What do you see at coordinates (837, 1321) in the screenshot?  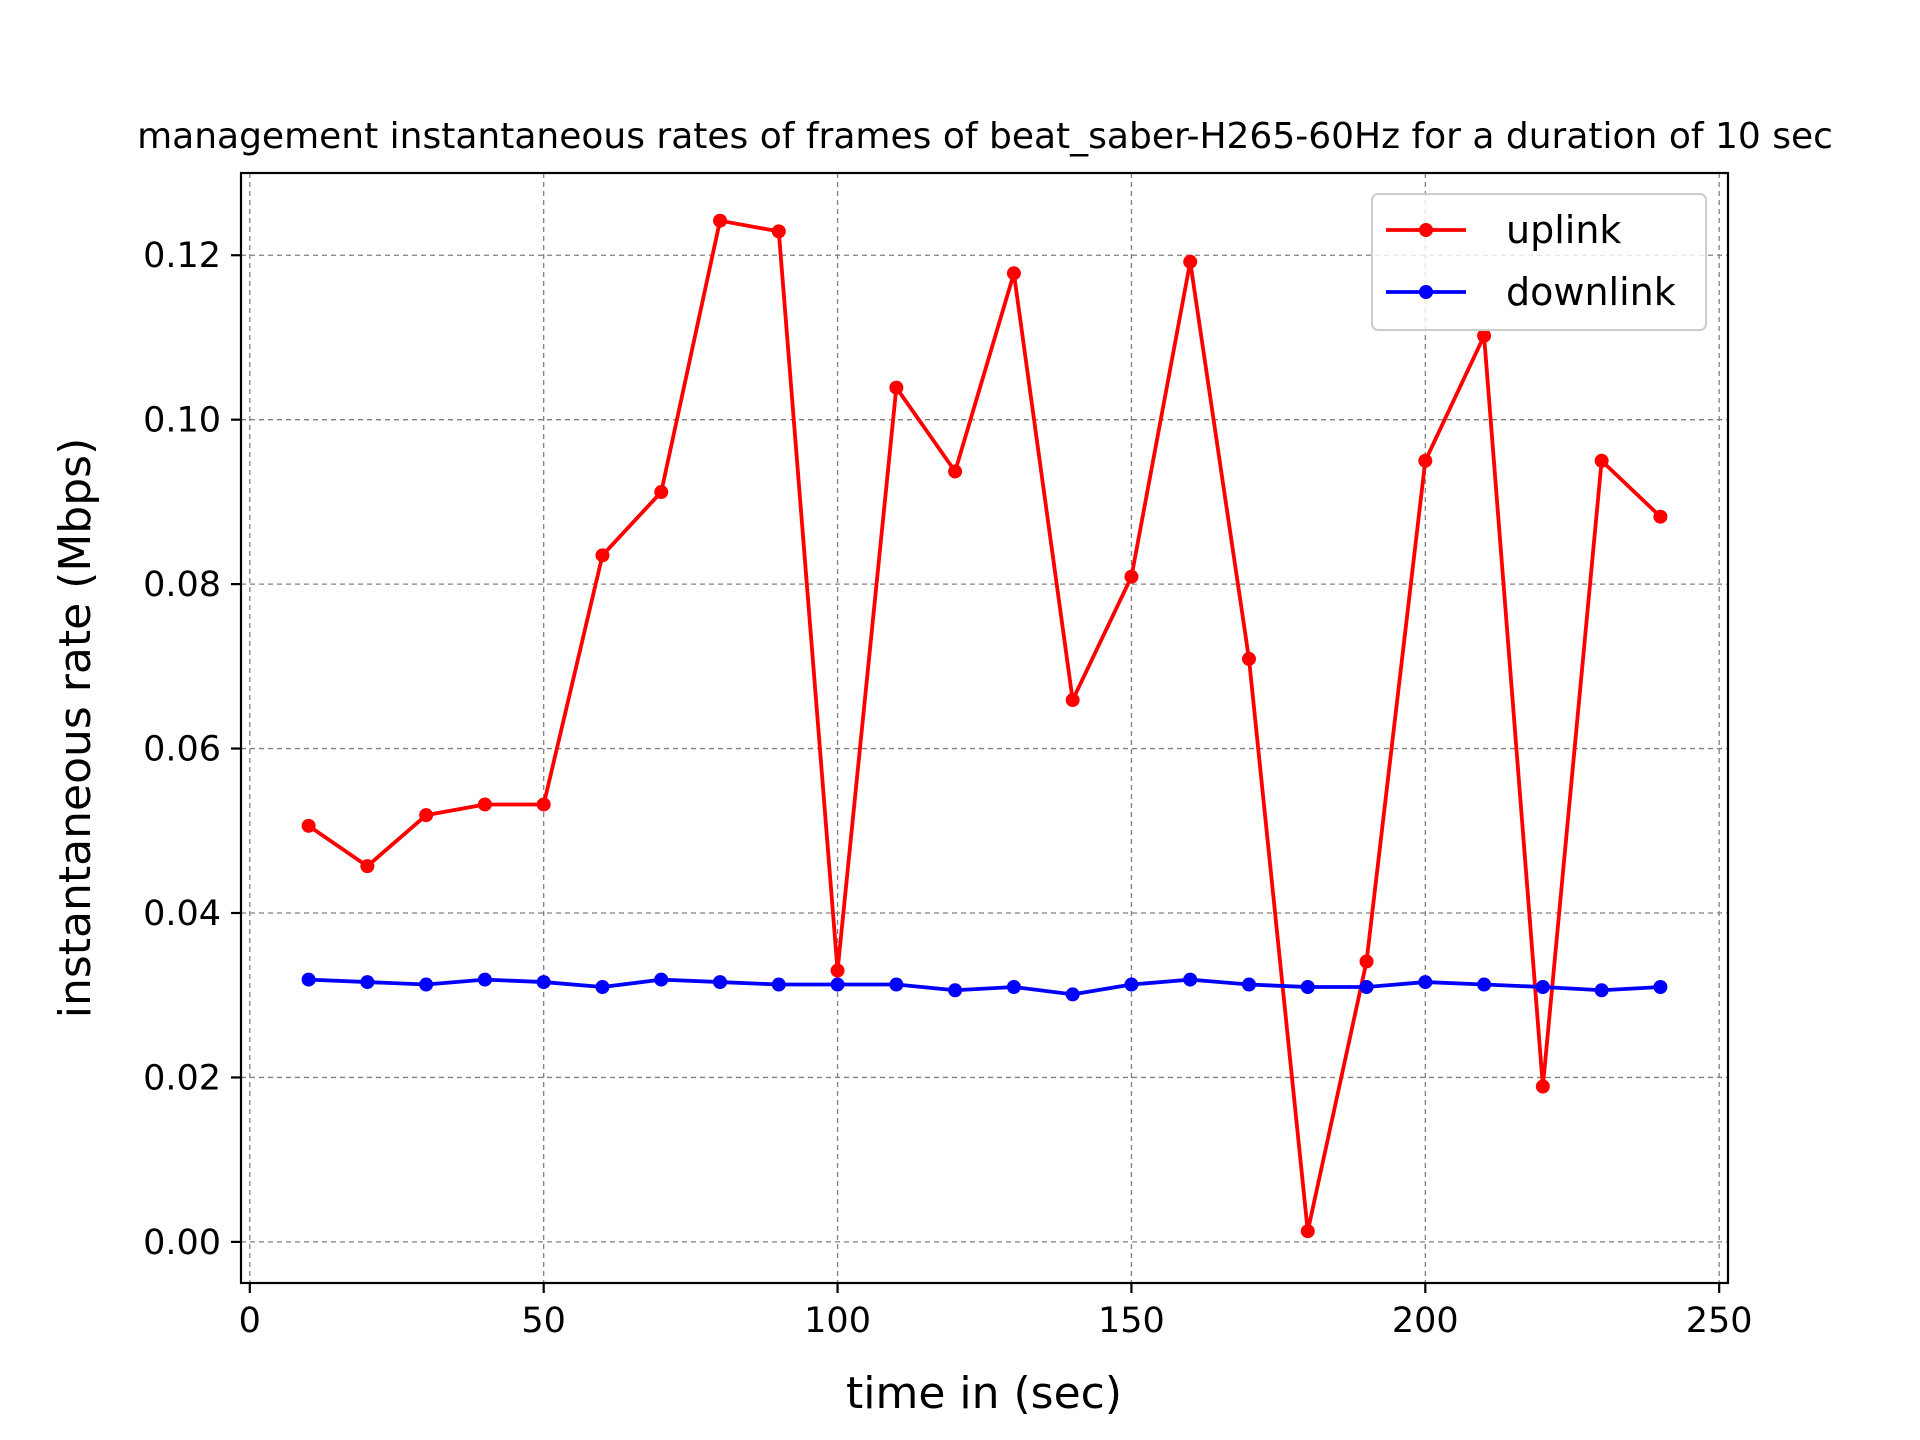 I see `x-tick-label: 100` at bounding box center [837, 1321].